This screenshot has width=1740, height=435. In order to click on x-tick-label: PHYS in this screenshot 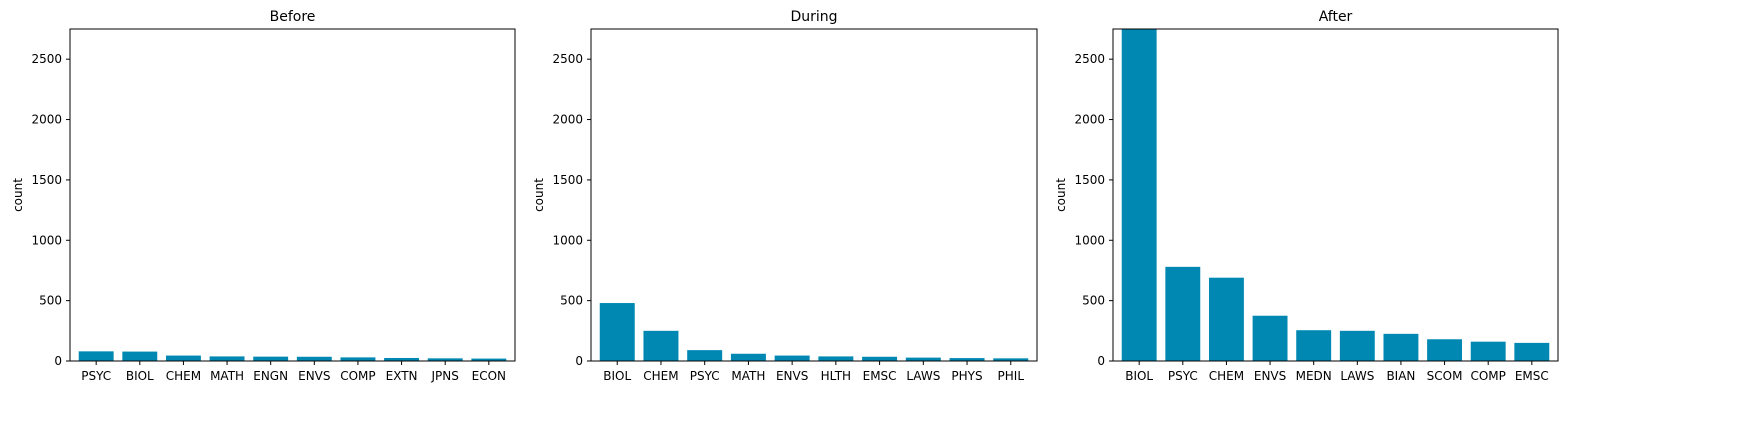, I will do `click(966, 376)`.